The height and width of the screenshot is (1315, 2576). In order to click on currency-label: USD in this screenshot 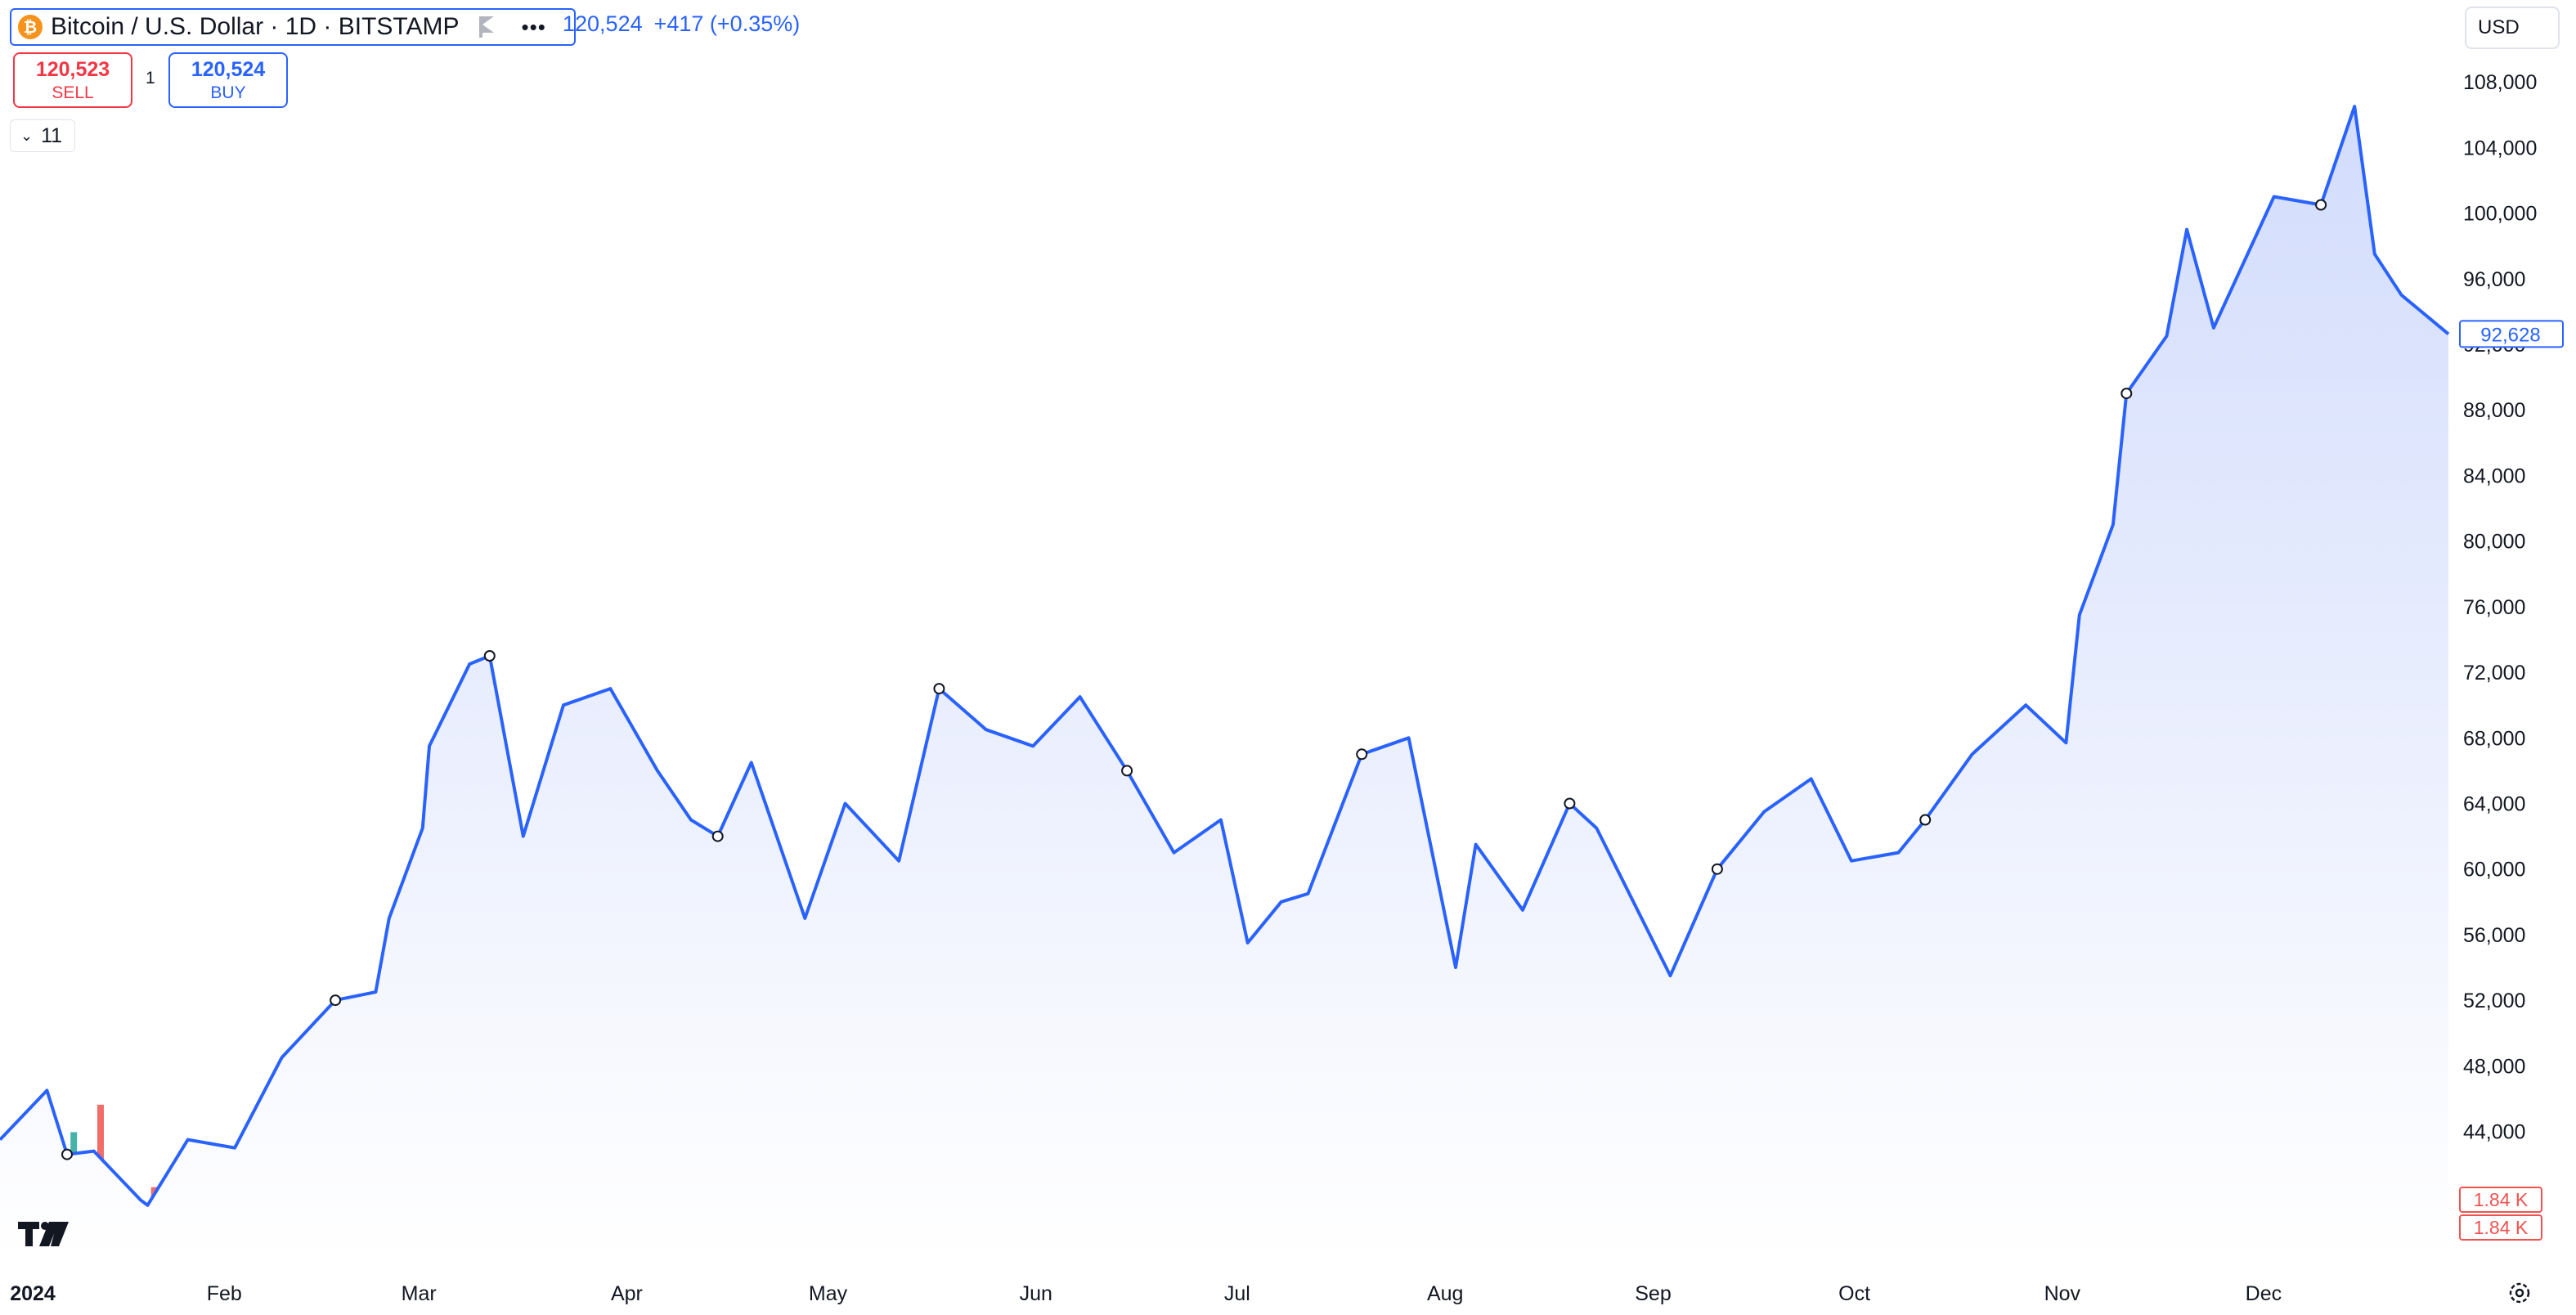, I will do `click(2499, 27)`.